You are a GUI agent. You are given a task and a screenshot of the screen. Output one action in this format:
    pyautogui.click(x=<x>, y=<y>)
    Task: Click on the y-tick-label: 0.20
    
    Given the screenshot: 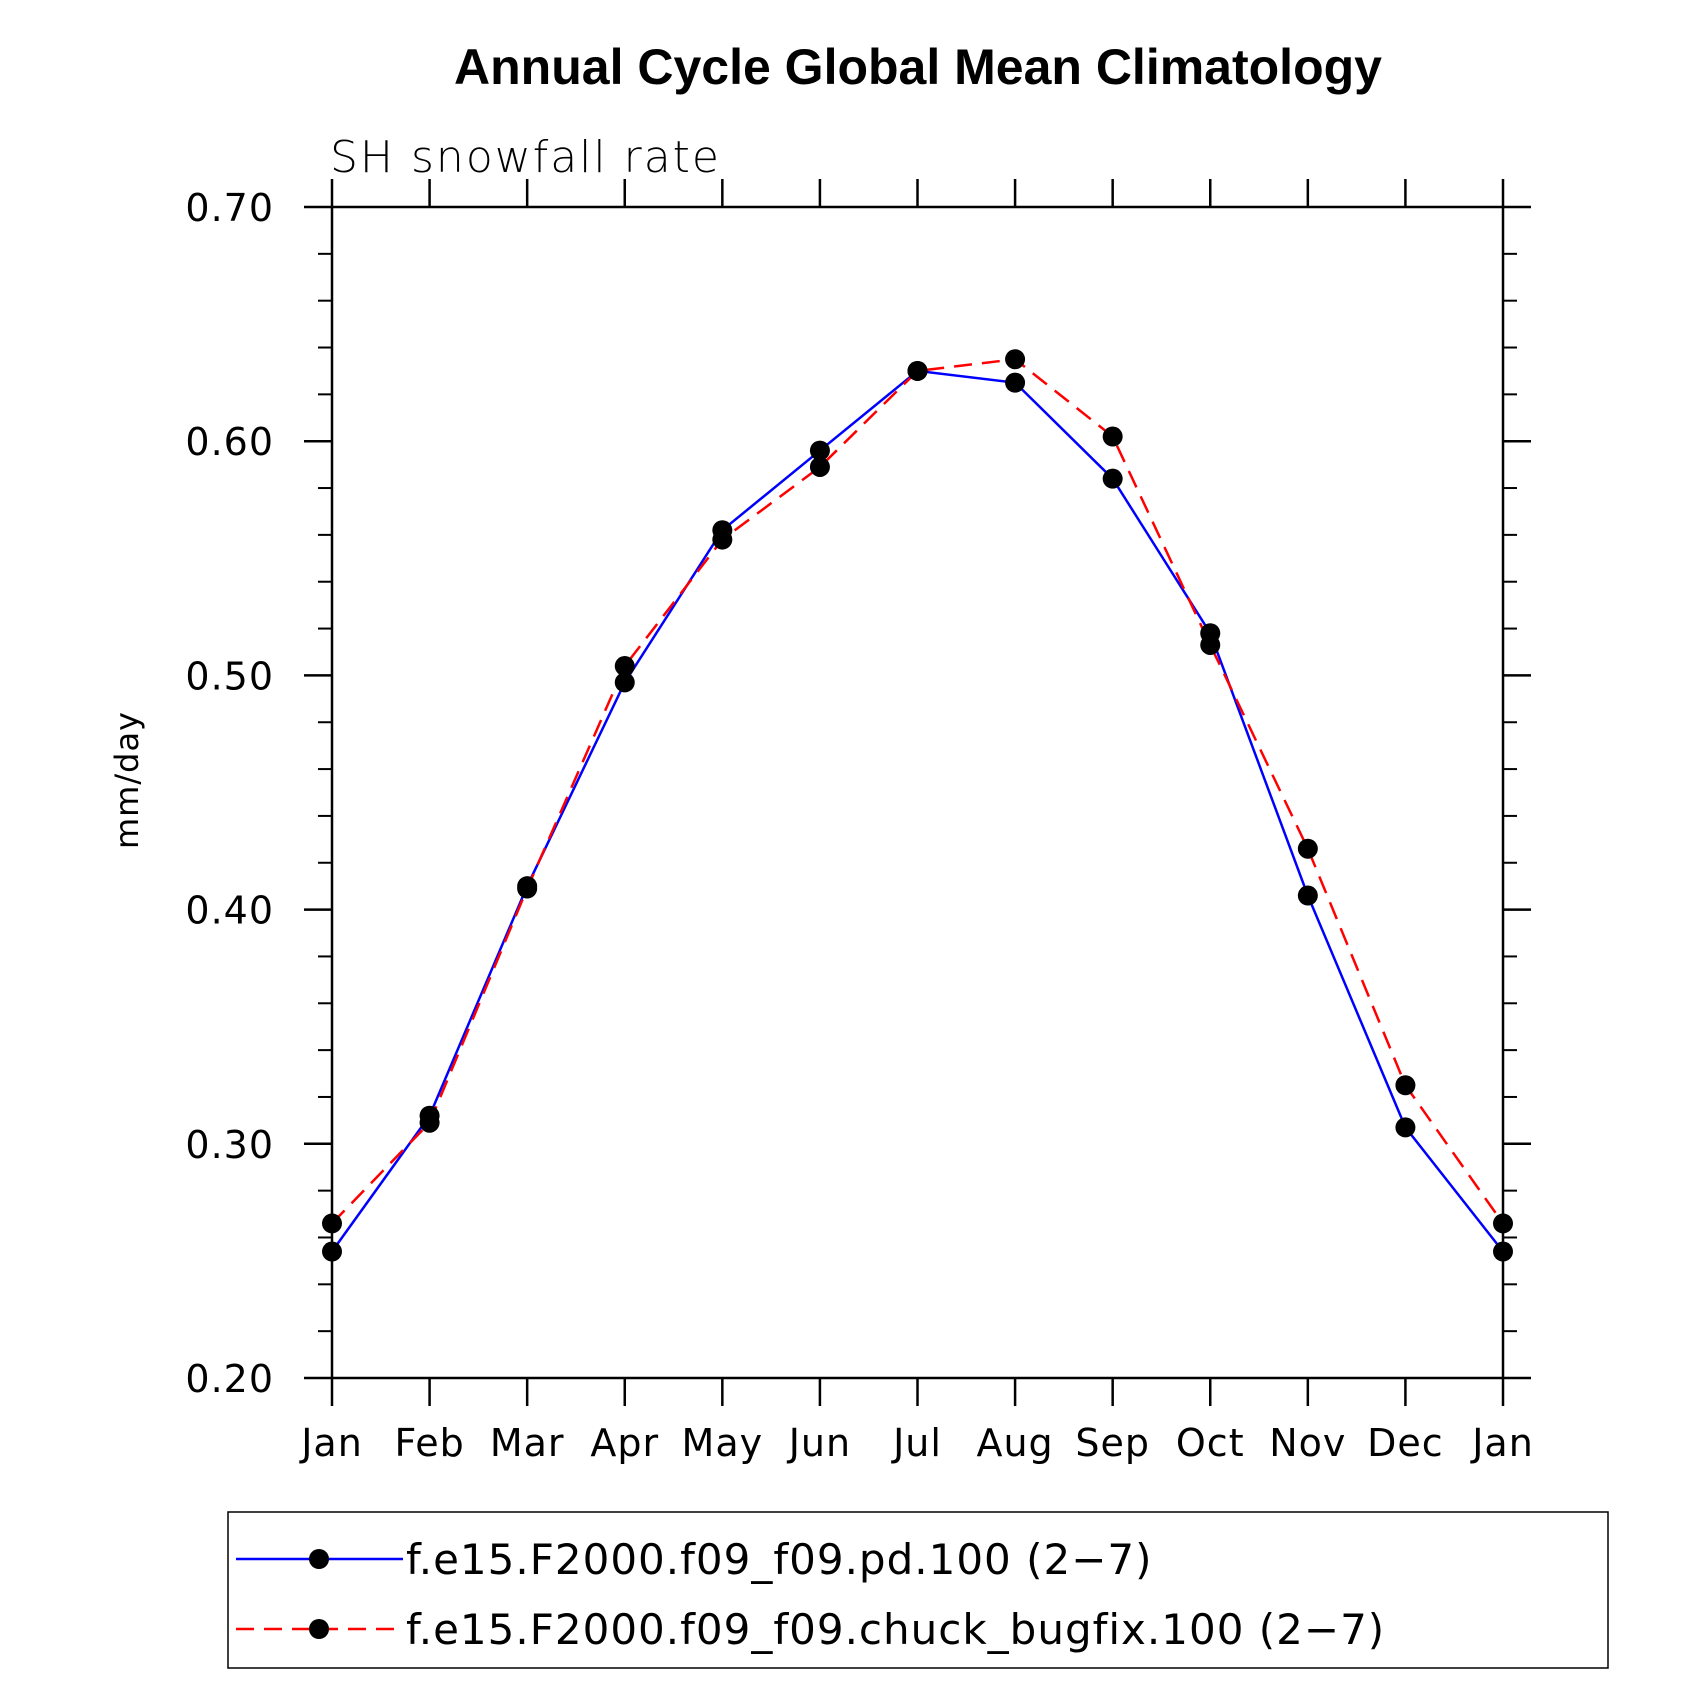 What is the action you would take?
    pyautogui.click(x=229, y=1379)
    